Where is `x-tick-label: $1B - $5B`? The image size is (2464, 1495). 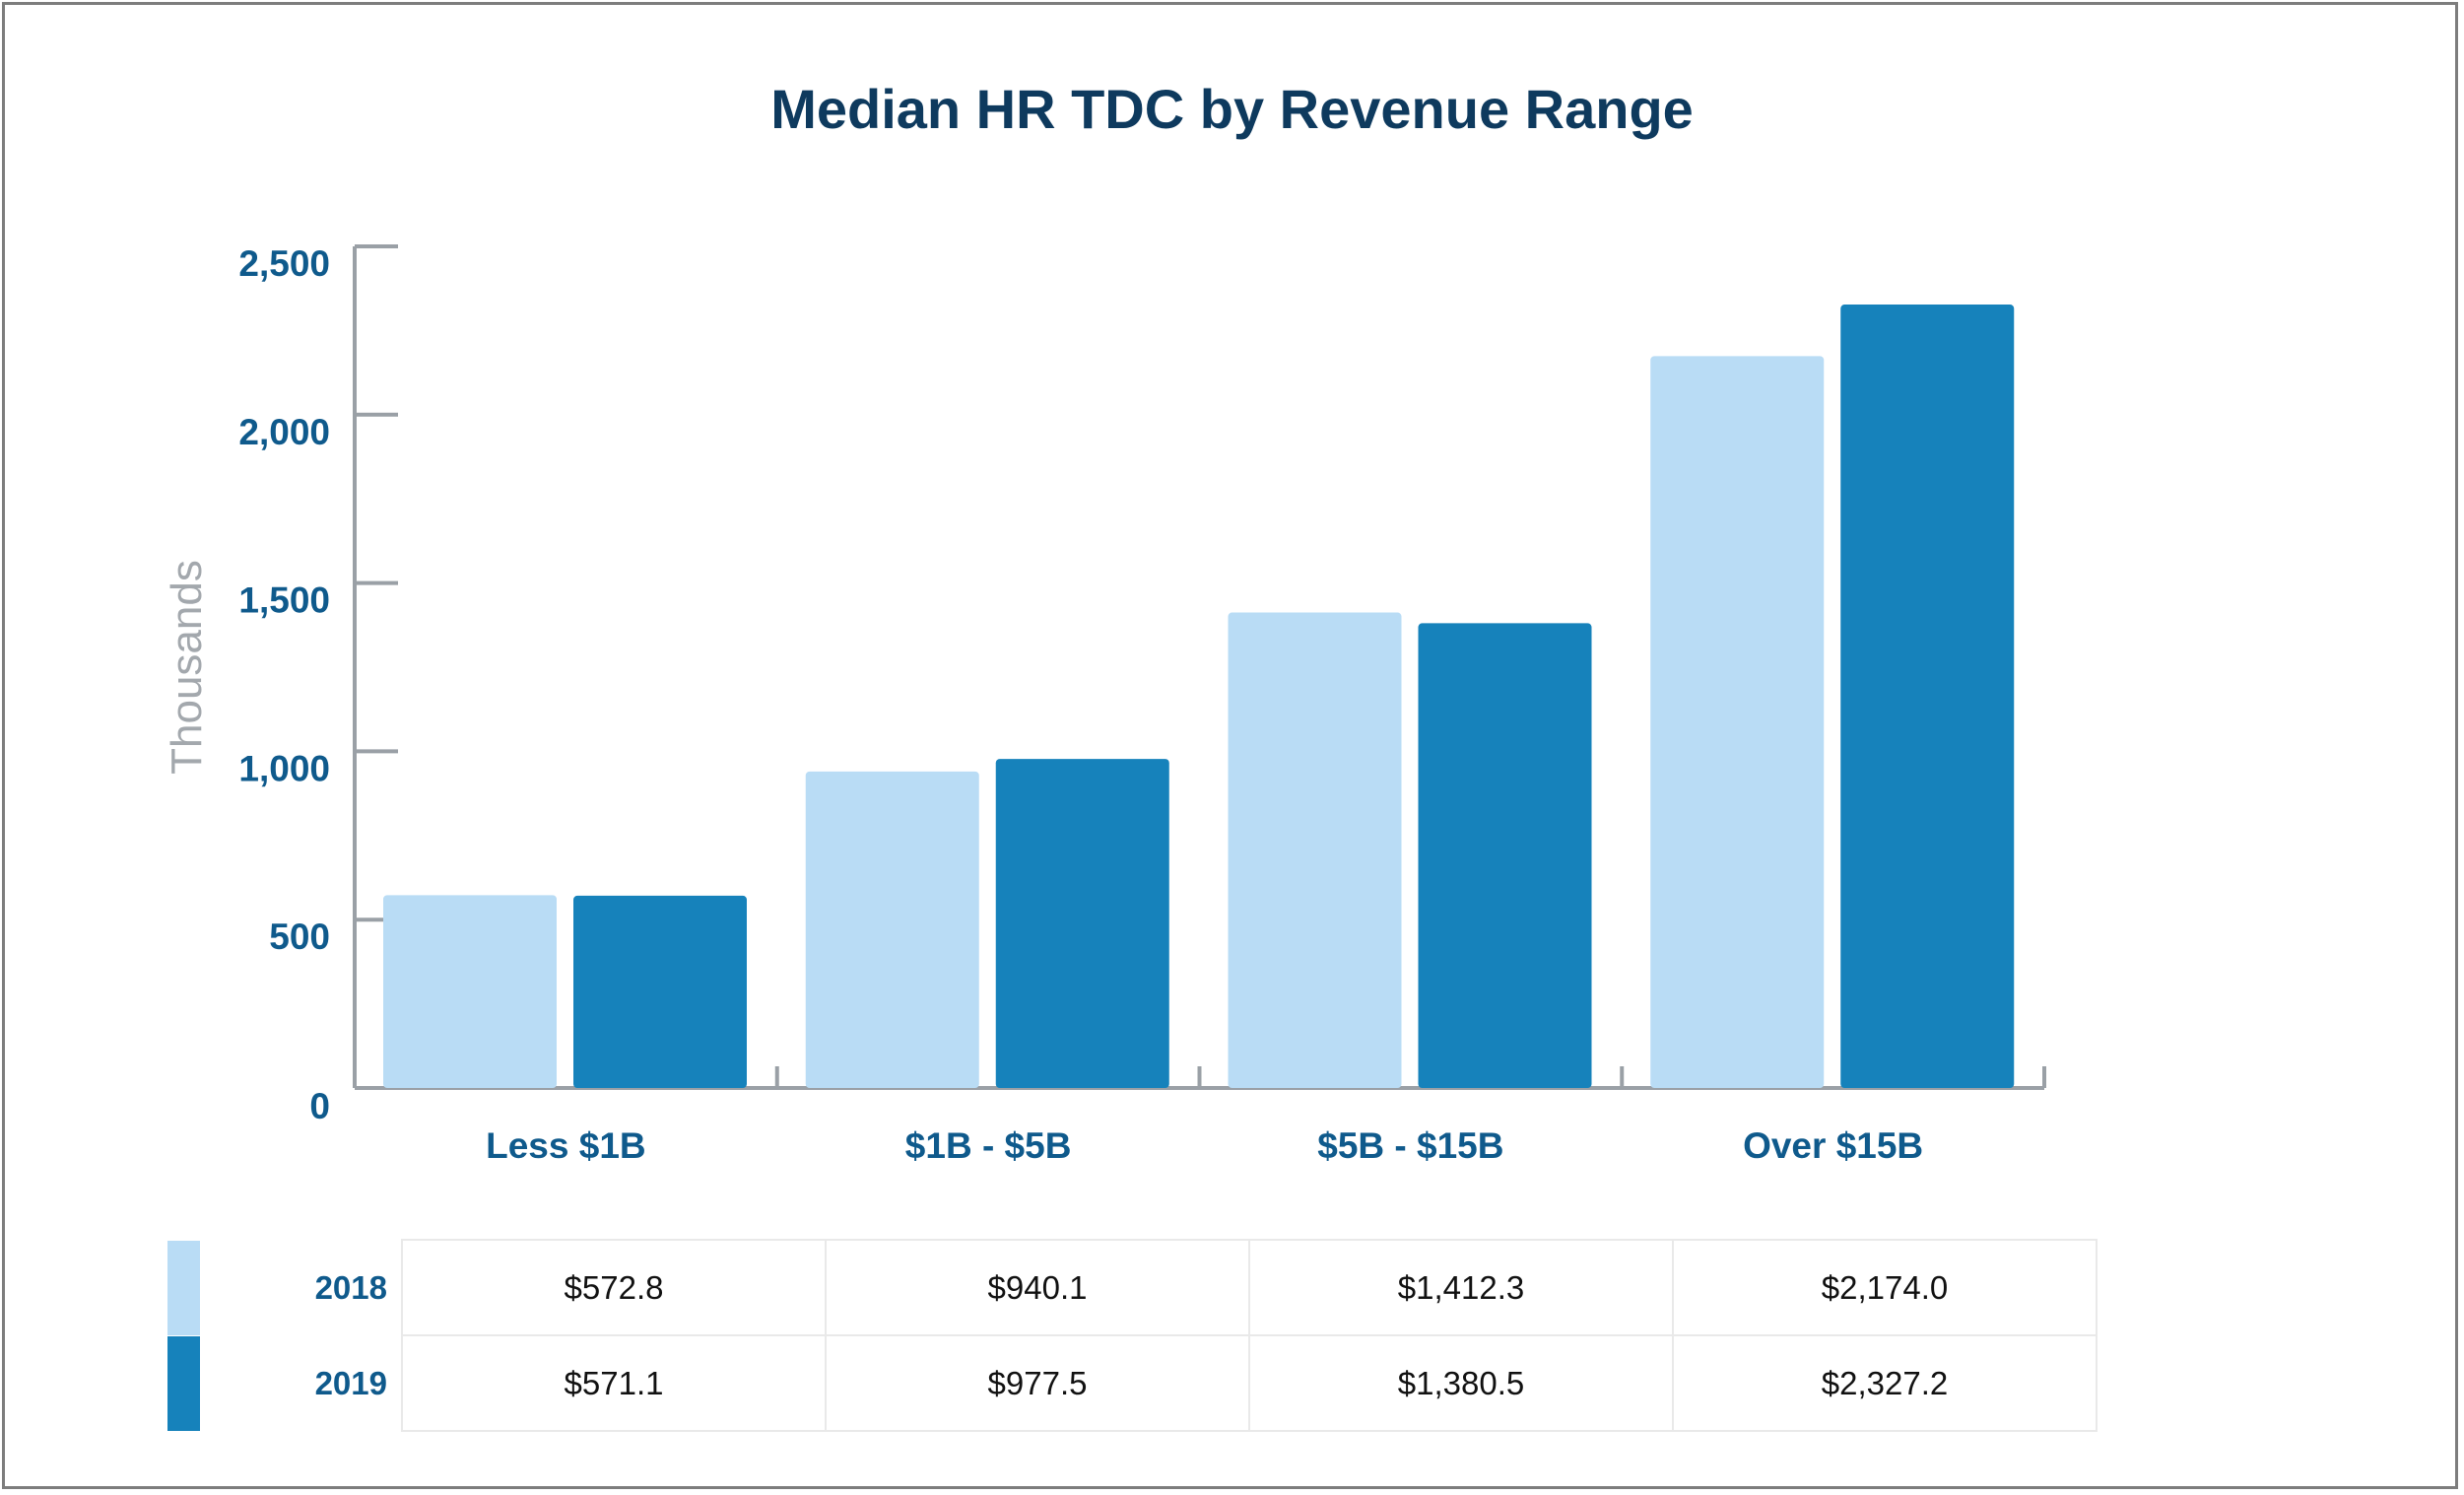
x-tick-label: $1B - $5B is located at coordinates (989, 1145).